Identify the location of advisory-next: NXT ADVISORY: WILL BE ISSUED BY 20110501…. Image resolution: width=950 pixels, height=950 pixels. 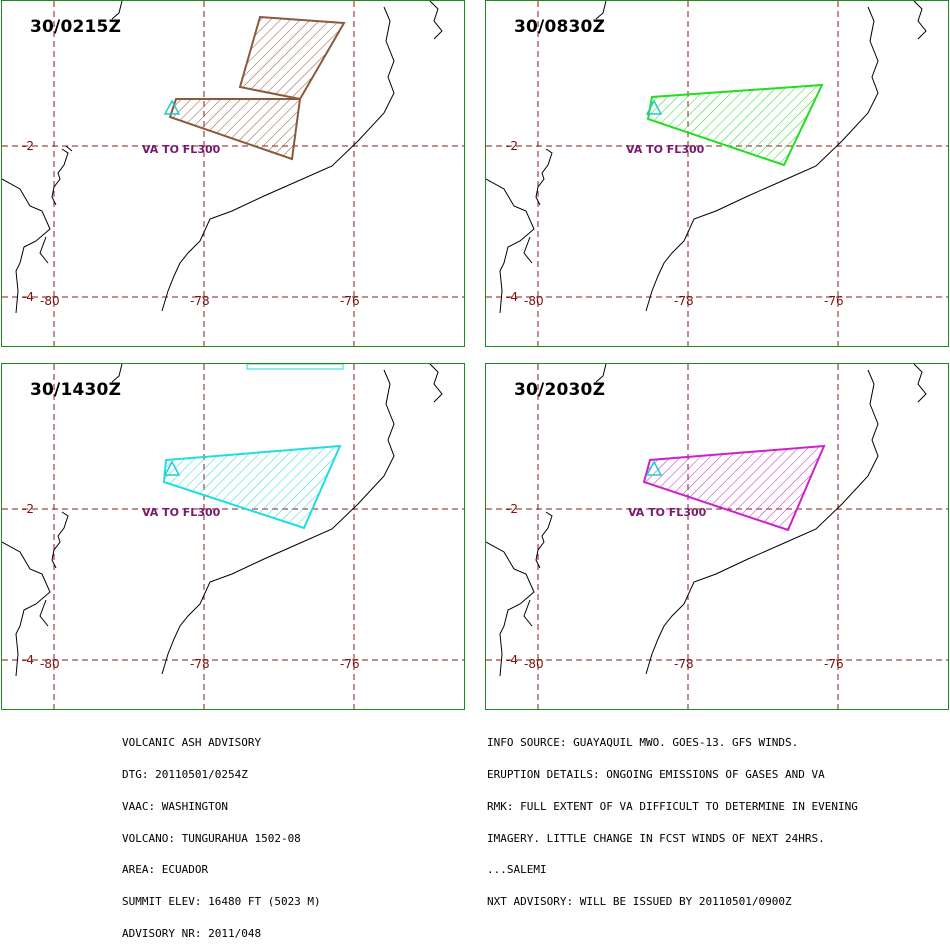
(639, 902).